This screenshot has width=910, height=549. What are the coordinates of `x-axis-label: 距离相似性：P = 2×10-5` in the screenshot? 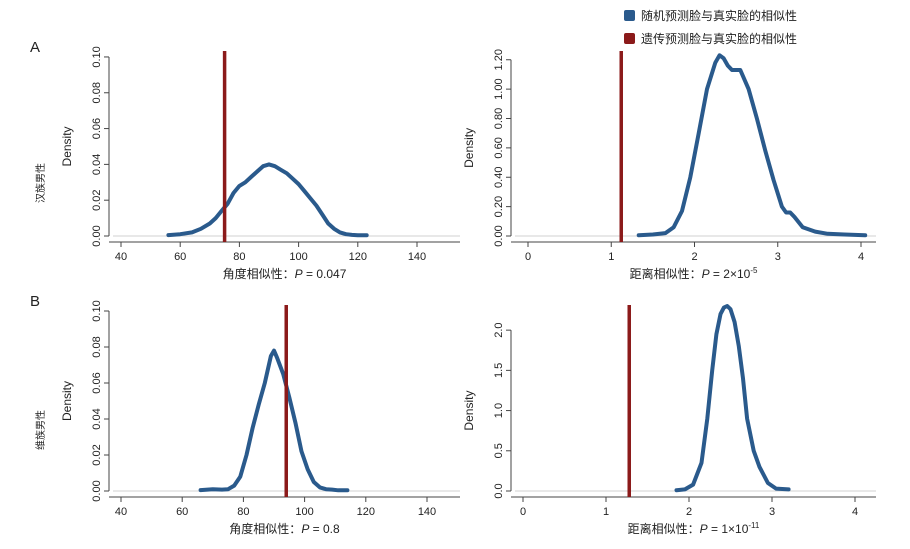 It's located at (694, 273).